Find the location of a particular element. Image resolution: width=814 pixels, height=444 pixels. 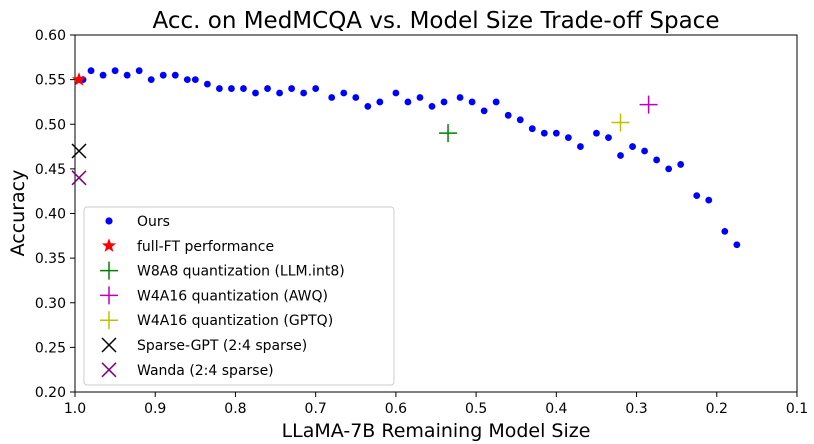

y-tick-label: 0.25 is located at coordinates (50, 348).